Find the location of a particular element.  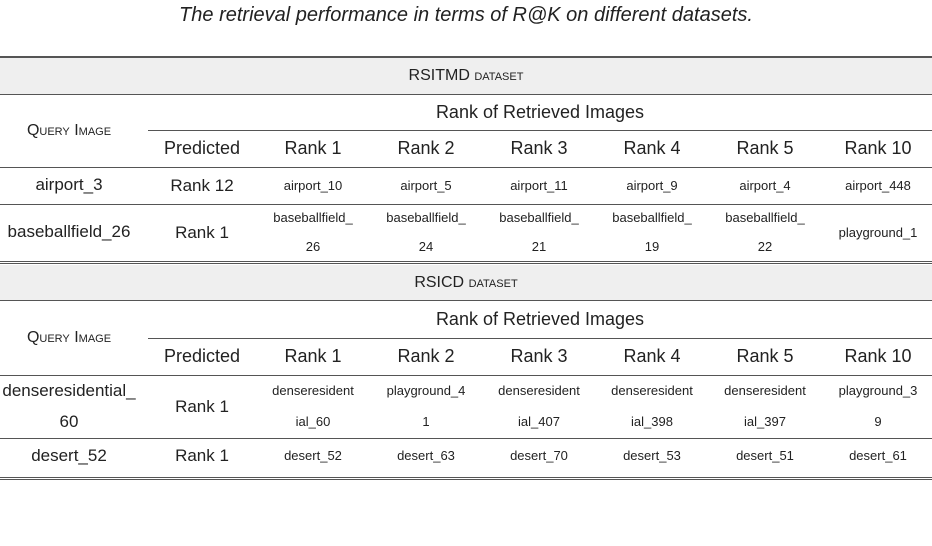

dataset-name: RSICD is located at coordinates (439, 282).